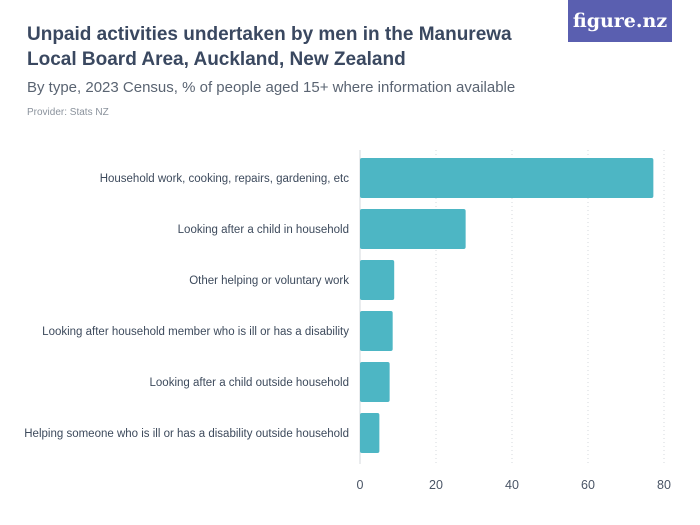 The width and height of the screenshot is (700, 525). I want to click on x-tick-label-3: 60, so click(588, 485).